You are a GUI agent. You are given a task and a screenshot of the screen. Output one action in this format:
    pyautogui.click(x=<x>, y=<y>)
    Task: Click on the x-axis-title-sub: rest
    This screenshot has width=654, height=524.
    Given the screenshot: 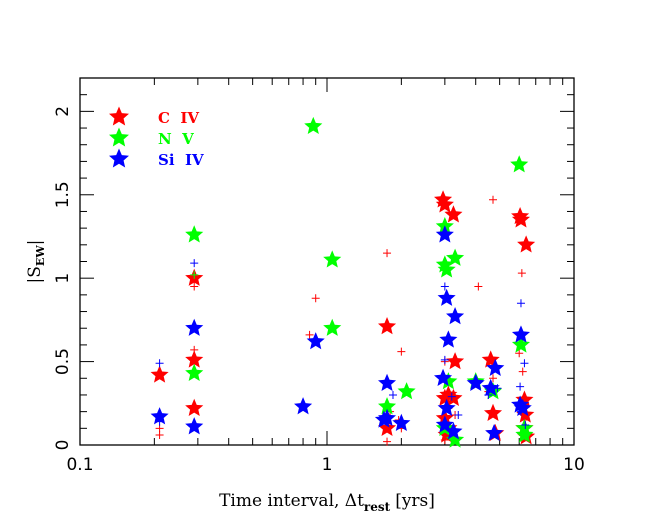 What is the action you would take?
    pyautogui.click(x=377, y=507)
    